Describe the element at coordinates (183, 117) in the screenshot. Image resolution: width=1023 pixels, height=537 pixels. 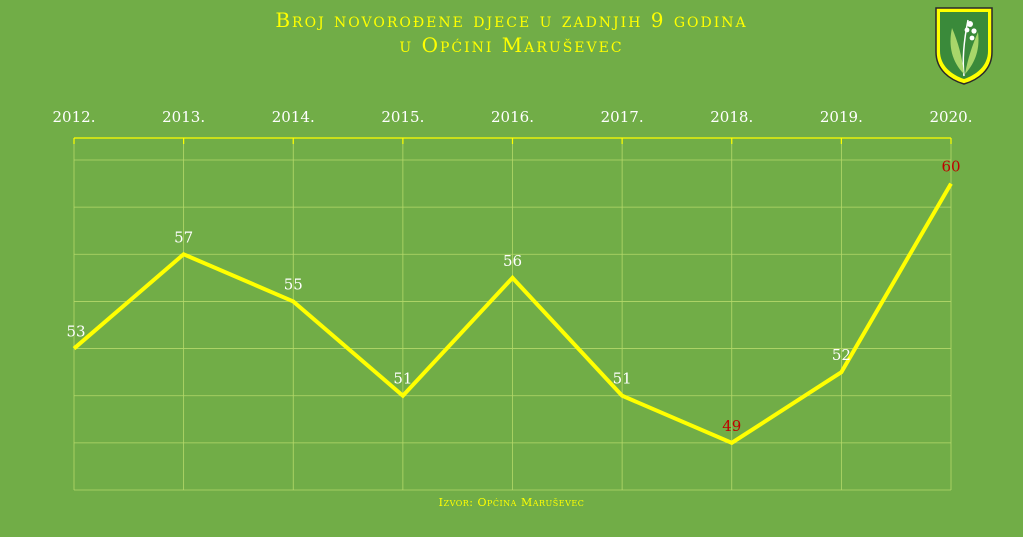
I see `x-tick-label: 2013.` at that location.